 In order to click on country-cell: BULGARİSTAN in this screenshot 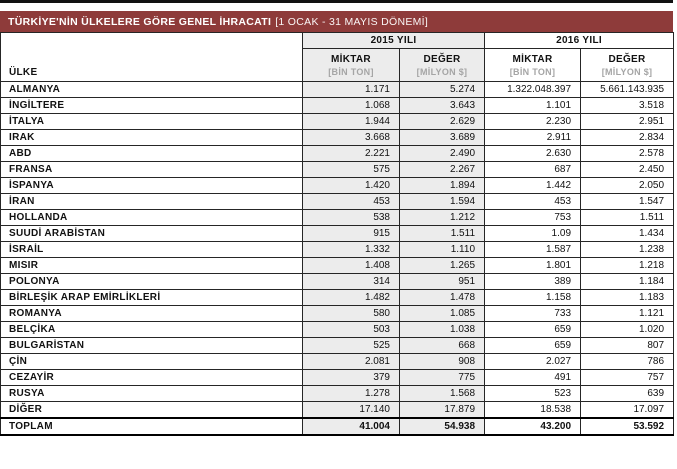, I will do `click(151, 345)`.